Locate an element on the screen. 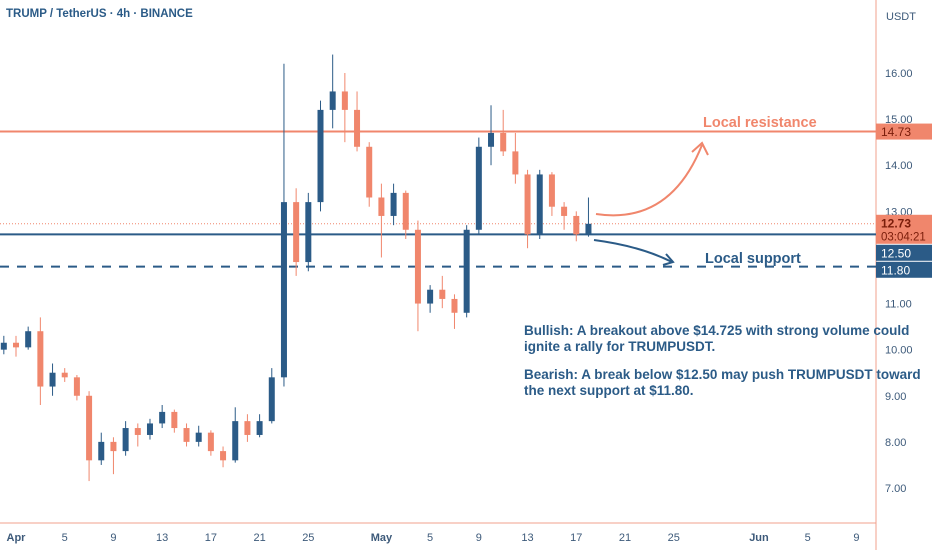 This screenshot has height=550, width=932. y-tick-label: 14.00 is located at coordinates (899, 166).